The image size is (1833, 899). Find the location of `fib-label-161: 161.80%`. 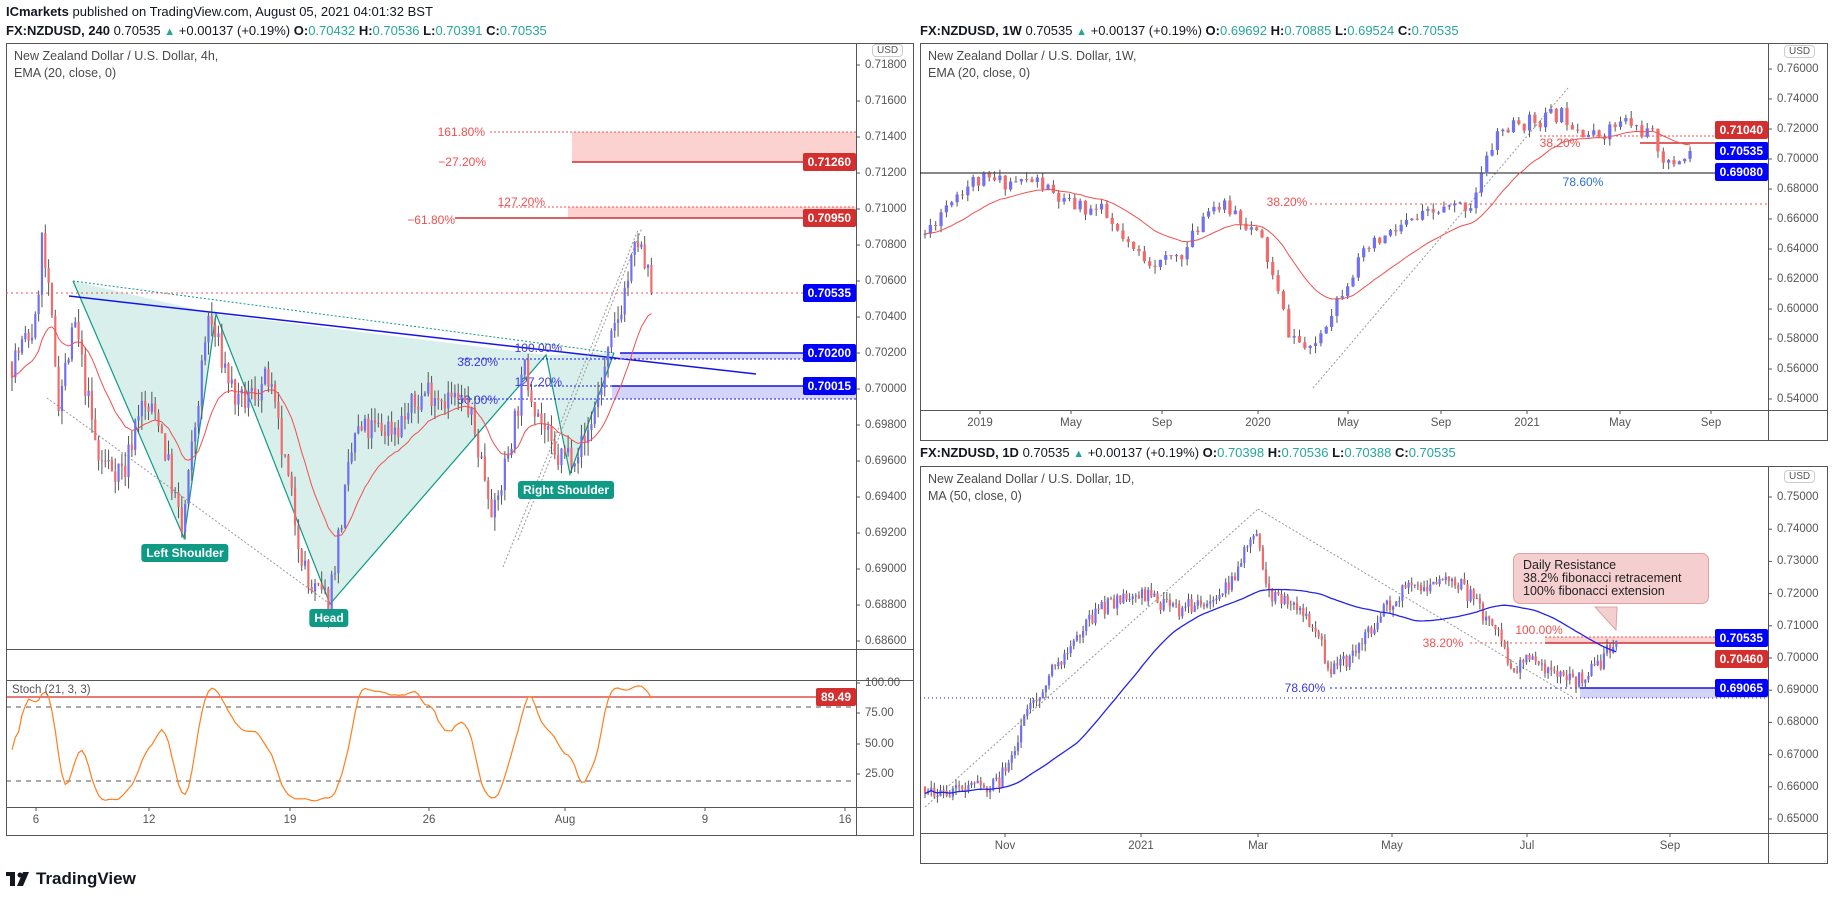

fib-label-161: 161.80% is located at coordinates (462, 132).